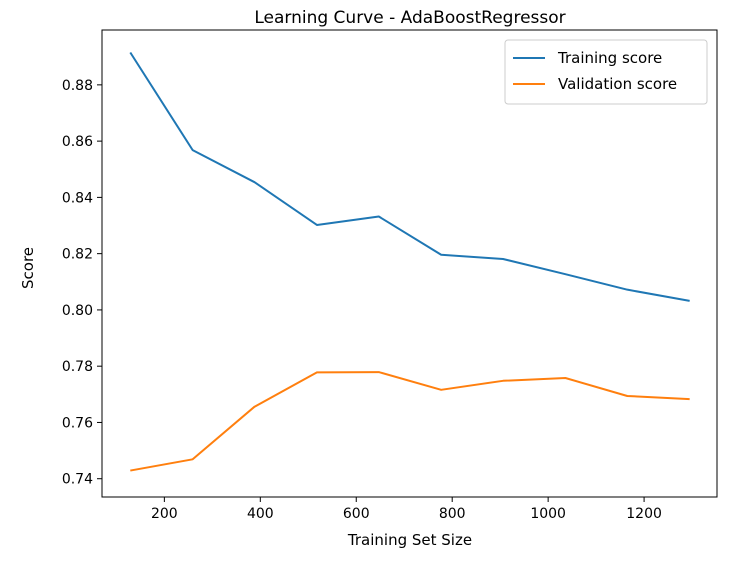 This screenshot has width=748, height=564. What do you see at coordinates (77, 367) in the screenshot?
I see `y-tick-label: 0.78` at bounding box center [77, 367].